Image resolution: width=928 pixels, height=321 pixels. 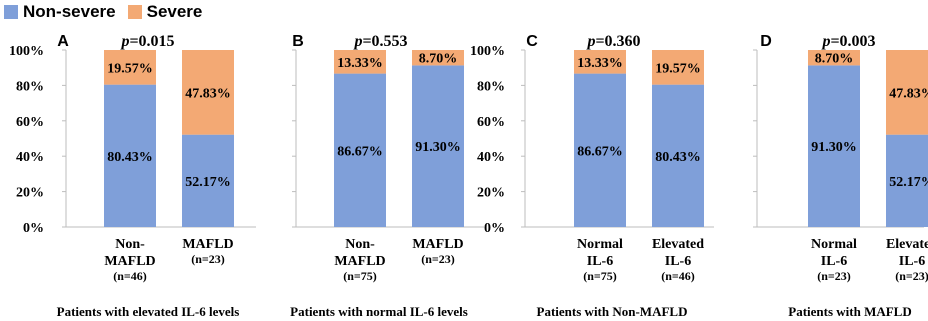 I want to click on p-value-number: =0.553, so click(x=384, y=41).